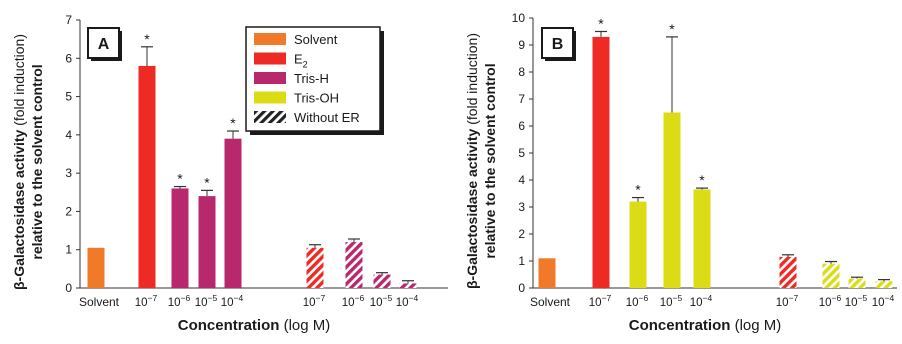 The image size is (902, 344). I want to click on legend-label: Tris-H, so click(311, 78).